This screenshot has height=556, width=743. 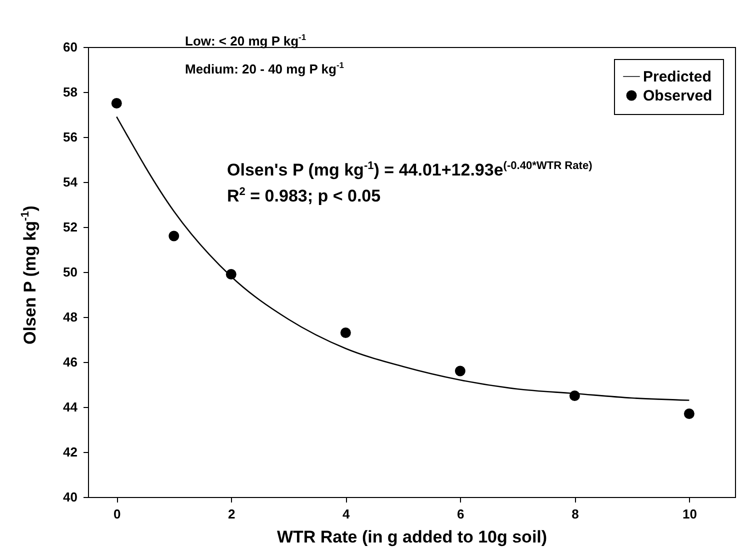 What do you see at coordinates (70, 362) in the screenshot?
I see `y-tick-label: 46` at bounding box center [70, 362].